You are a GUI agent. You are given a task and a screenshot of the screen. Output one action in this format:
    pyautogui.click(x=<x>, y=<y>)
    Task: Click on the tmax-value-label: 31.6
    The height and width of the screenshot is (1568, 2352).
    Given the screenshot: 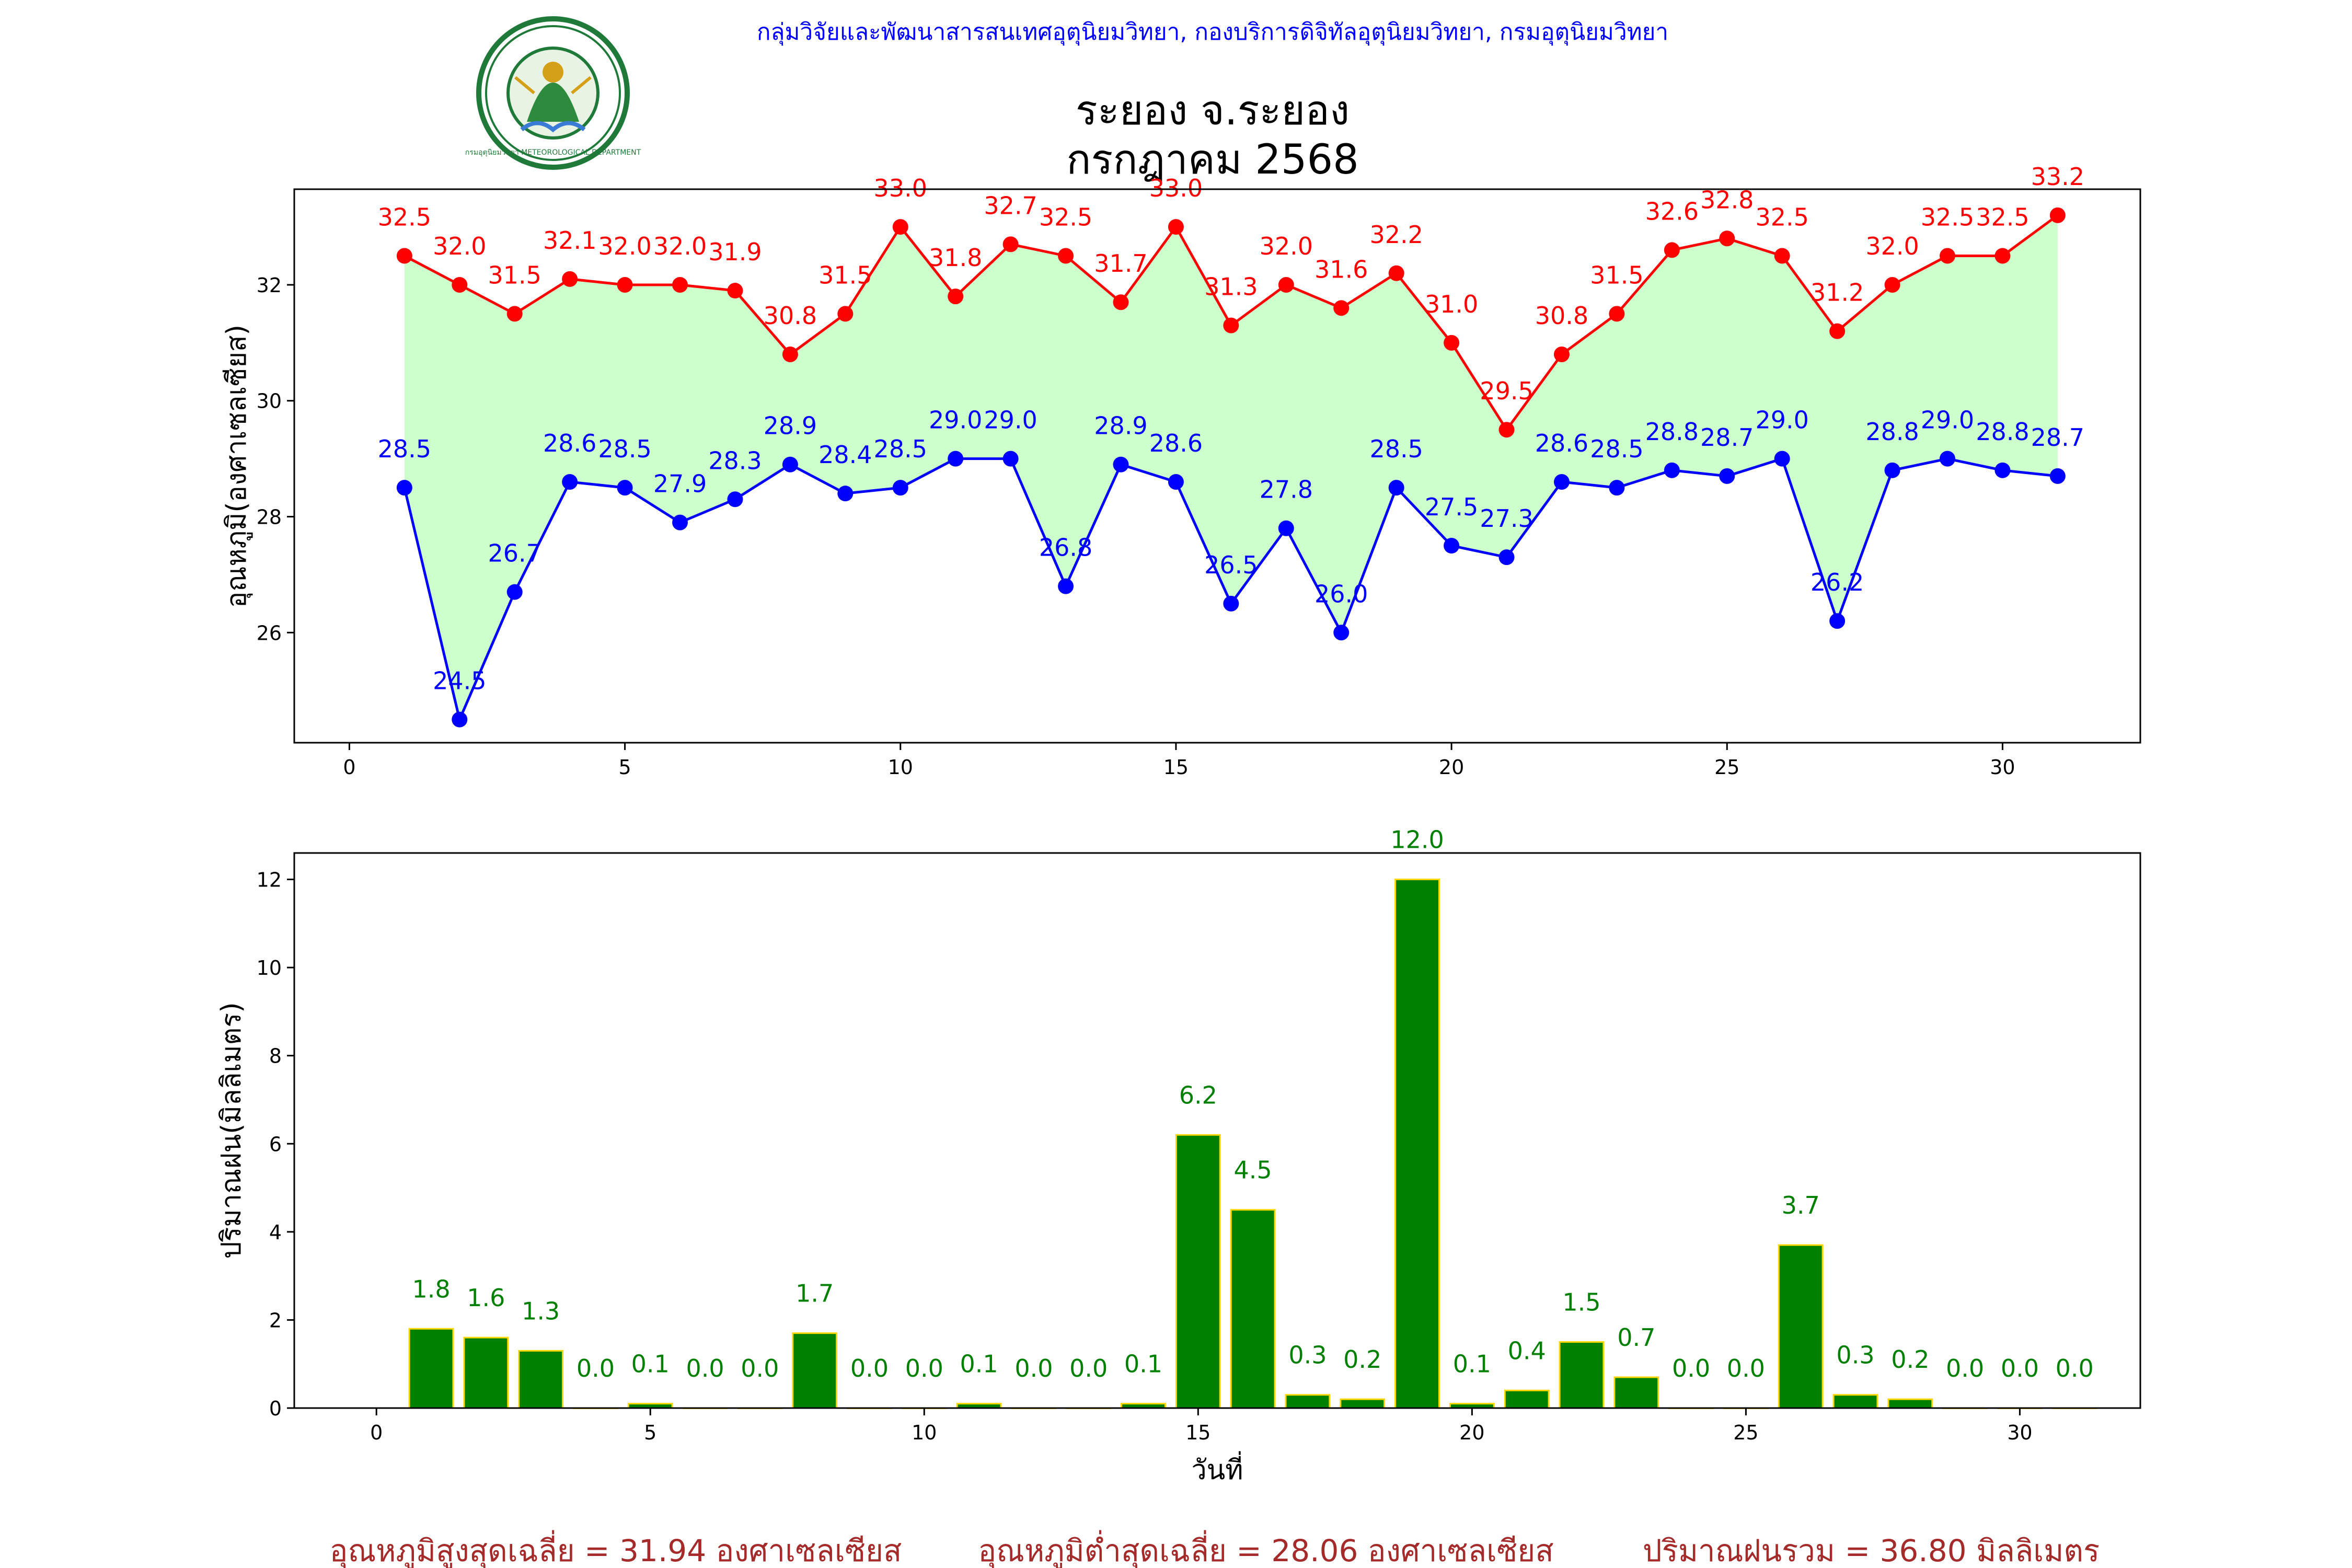 What is the action you would take?
    pyautogui.click(x=1341, y=269)
    